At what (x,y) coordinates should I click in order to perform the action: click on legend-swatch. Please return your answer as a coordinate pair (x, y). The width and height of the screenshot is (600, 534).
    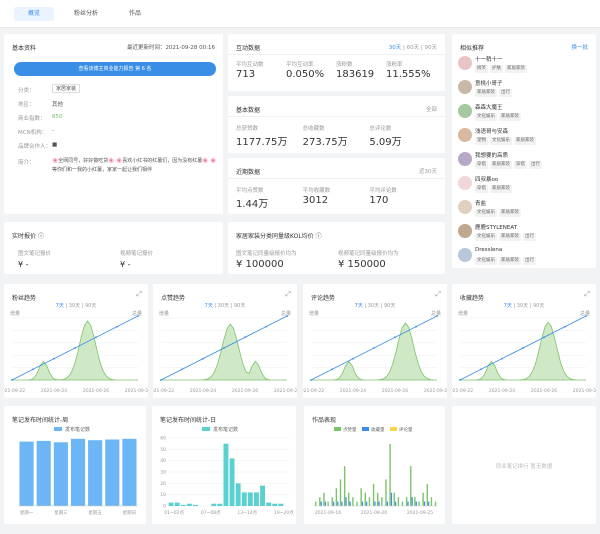
    Looking at the image, I should click on (58, 429).